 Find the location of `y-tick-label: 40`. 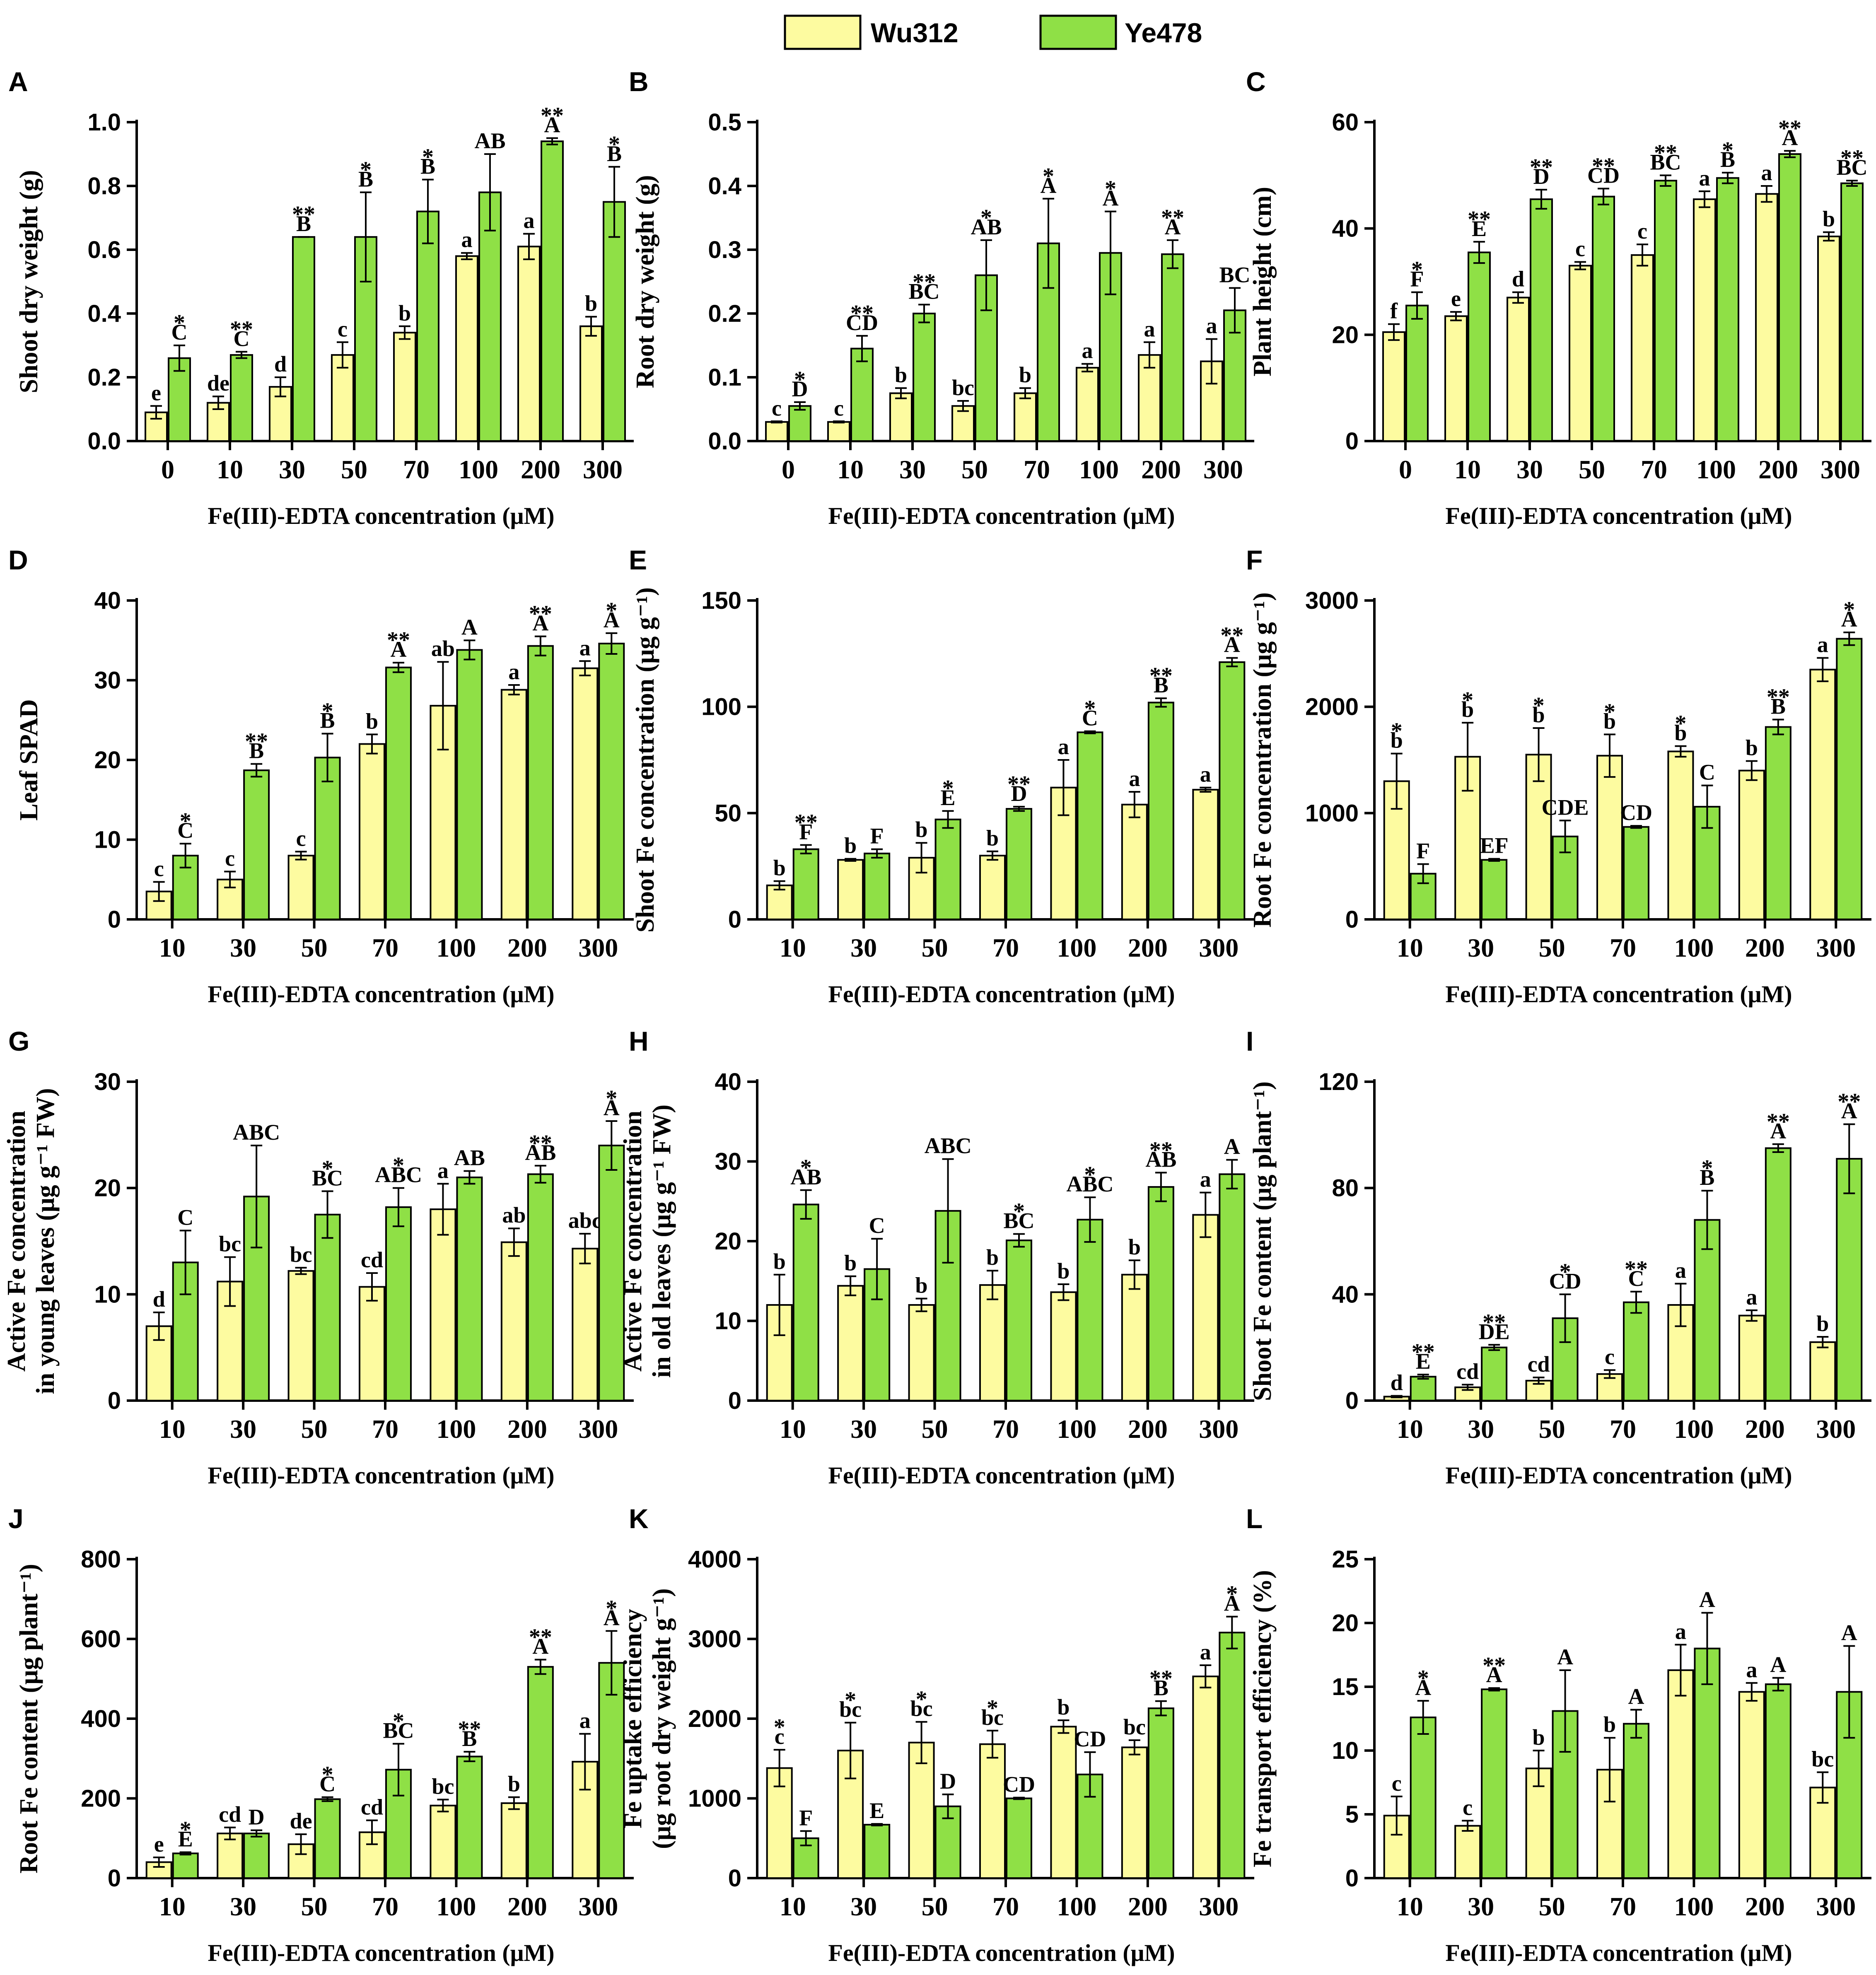

y-tick-label: 40 is located at coordinates (107, 600).